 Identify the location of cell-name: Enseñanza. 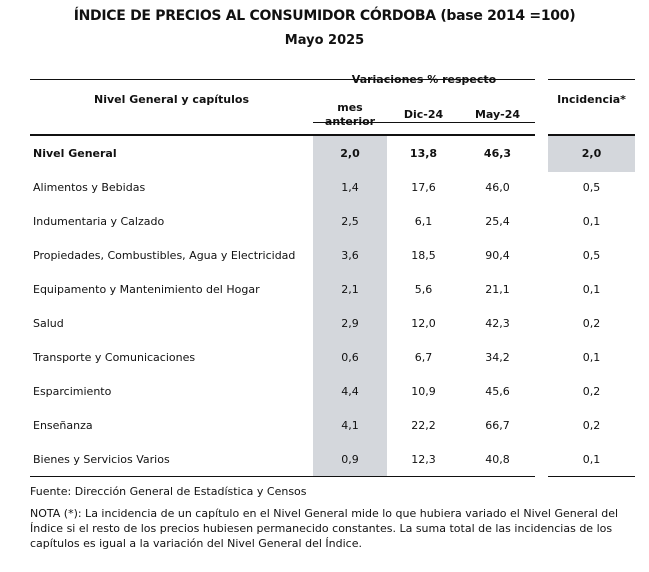
(63, 425).